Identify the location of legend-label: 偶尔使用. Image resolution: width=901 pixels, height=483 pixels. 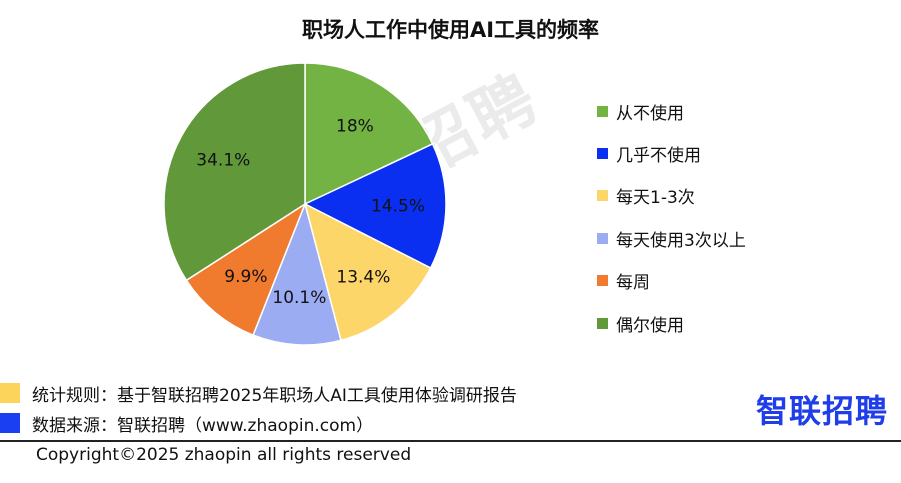
(650, 325).